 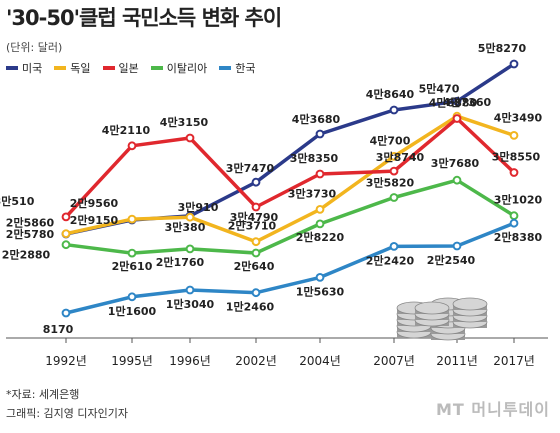 What do you see at coordinates (390, 94) in the screenshot?
I see `data-label: 4만8640` at bounding box center [390, 94].